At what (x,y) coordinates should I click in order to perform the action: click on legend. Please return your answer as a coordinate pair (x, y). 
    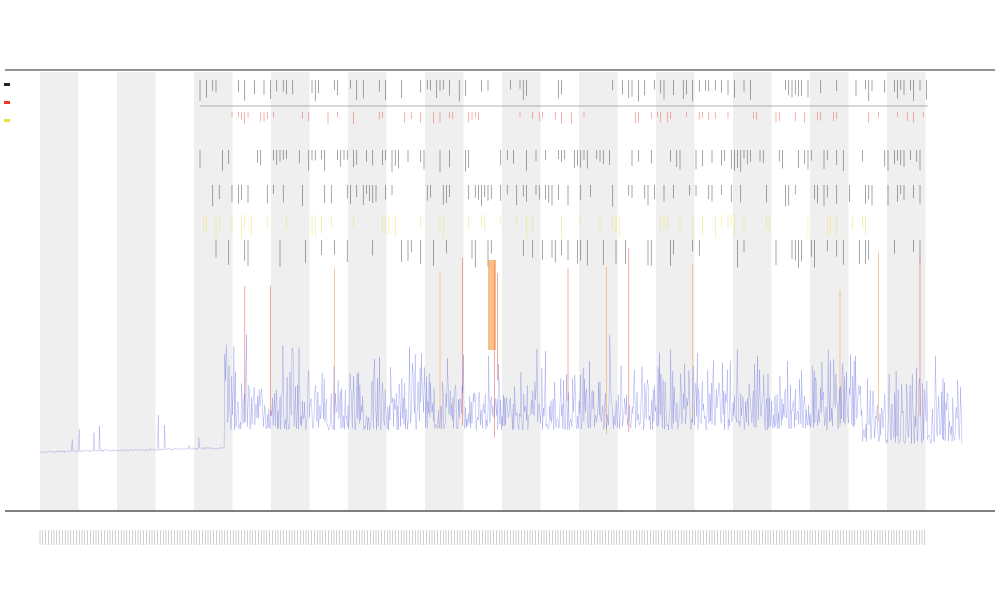
    Looking at the image, I should click on (7, 102).